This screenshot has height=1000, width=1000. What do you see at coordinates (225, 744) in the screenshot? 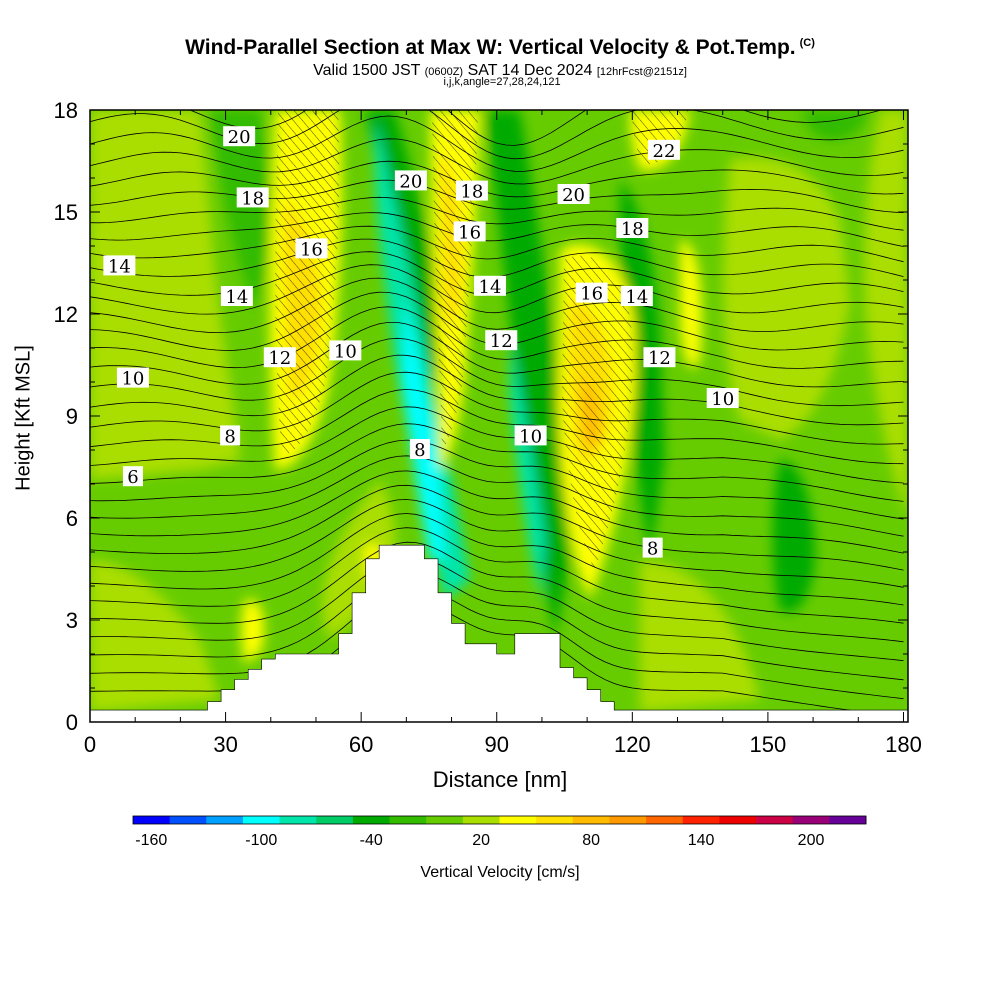
I see `x-tick-label: 30` at bounding box center [225, 744].